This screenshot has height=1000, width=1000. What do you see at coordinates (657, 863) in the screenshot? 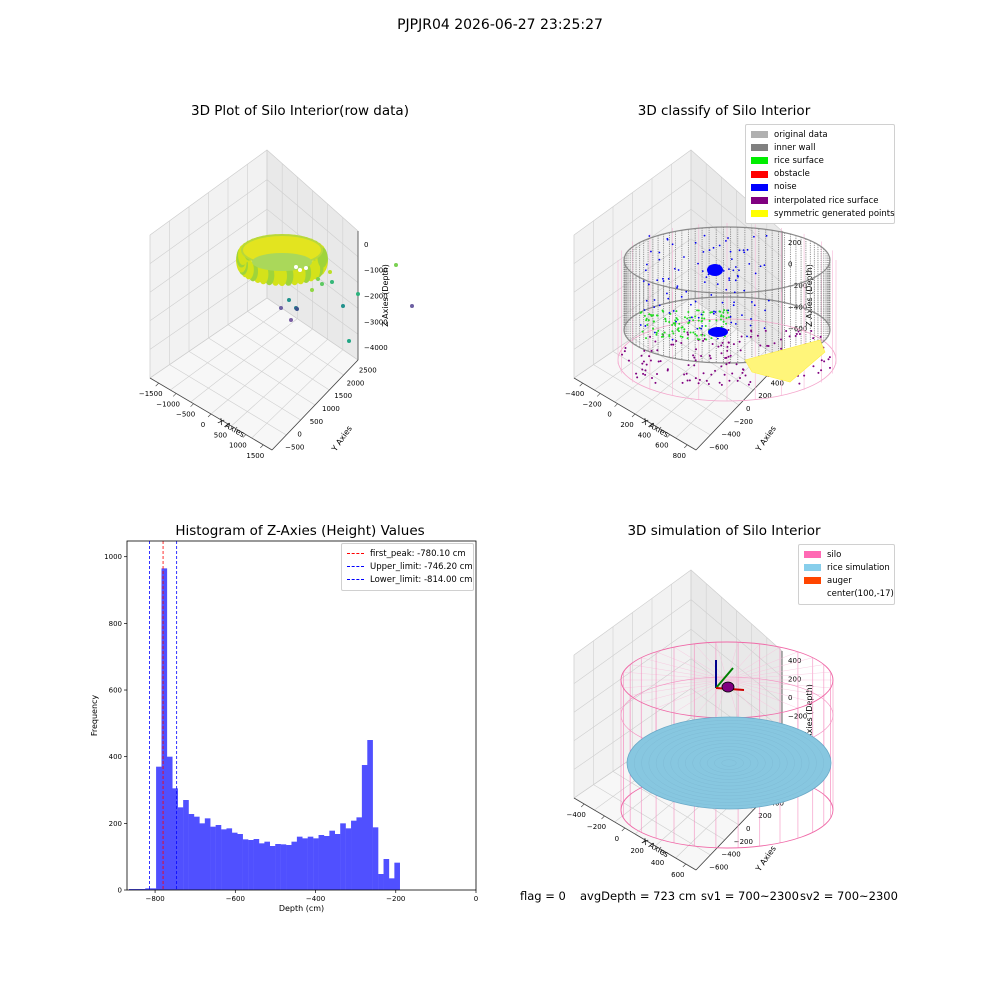
I see `x-tick-label: 400` at bounding box center [657, 863].